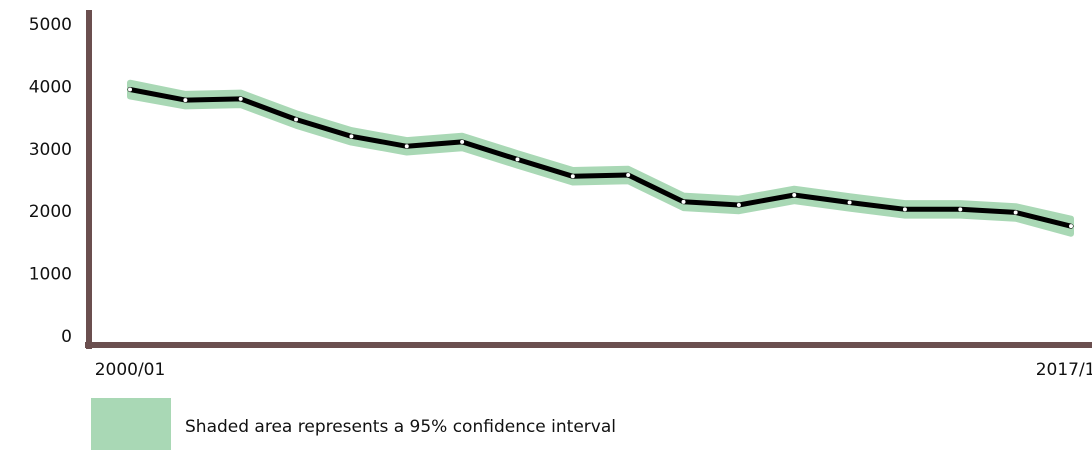 The height and width of the screenshot is (450, 1092). What do you see at coordinates (50, 275) in the screenshot?
I see `y-tick-label: 1000` at bounding box center [50, 275].